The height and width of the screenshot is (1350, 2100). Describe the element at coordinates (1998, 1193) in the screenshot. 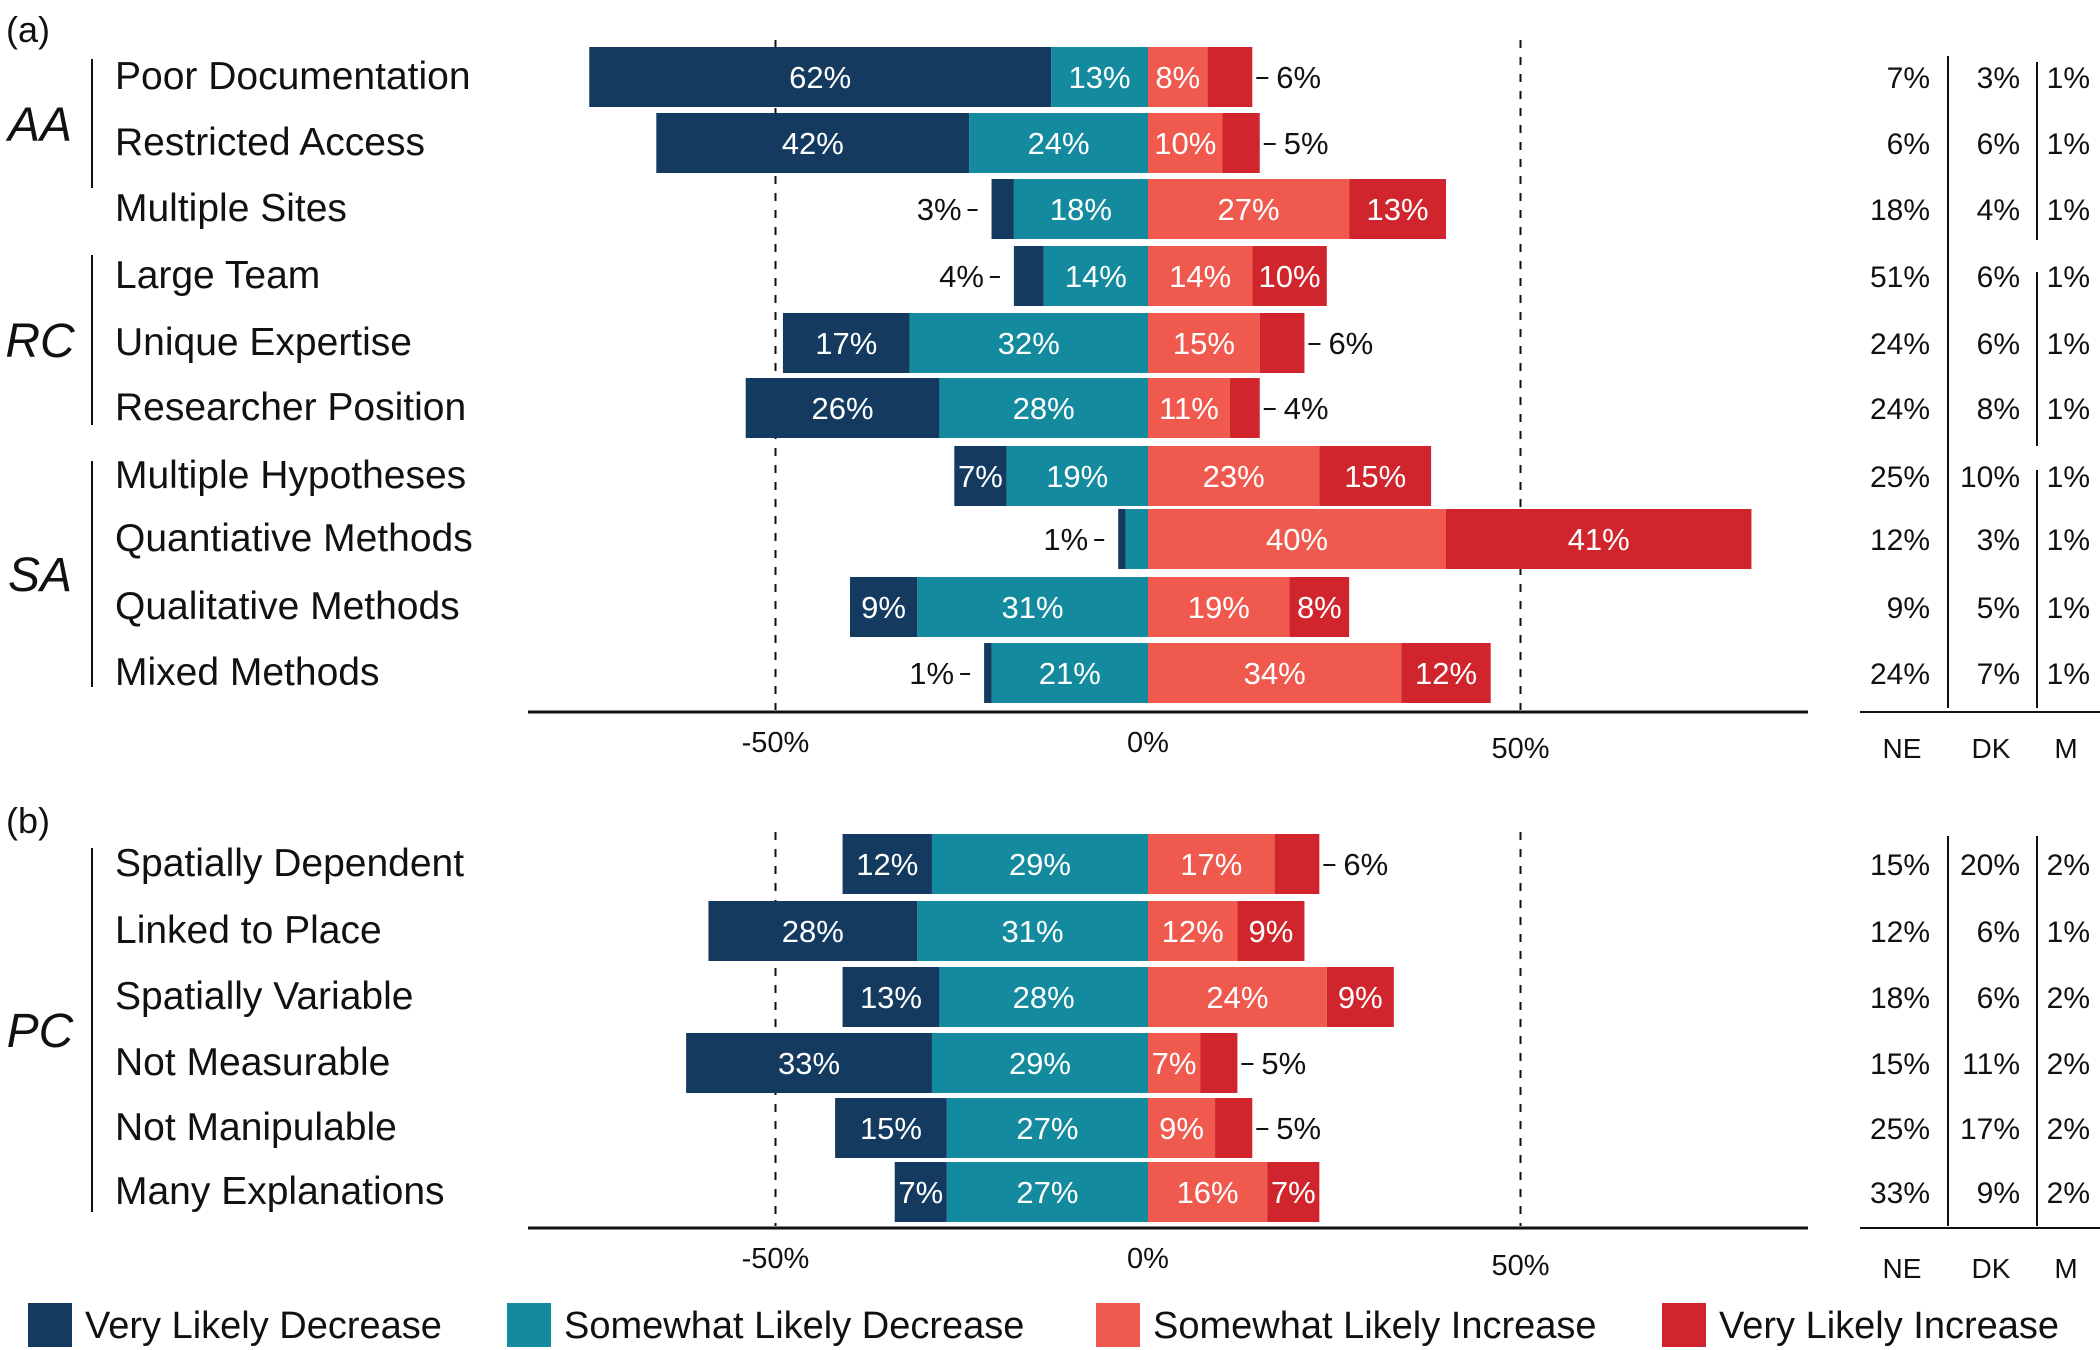

I see `side-value-dk: 9%` at that location.